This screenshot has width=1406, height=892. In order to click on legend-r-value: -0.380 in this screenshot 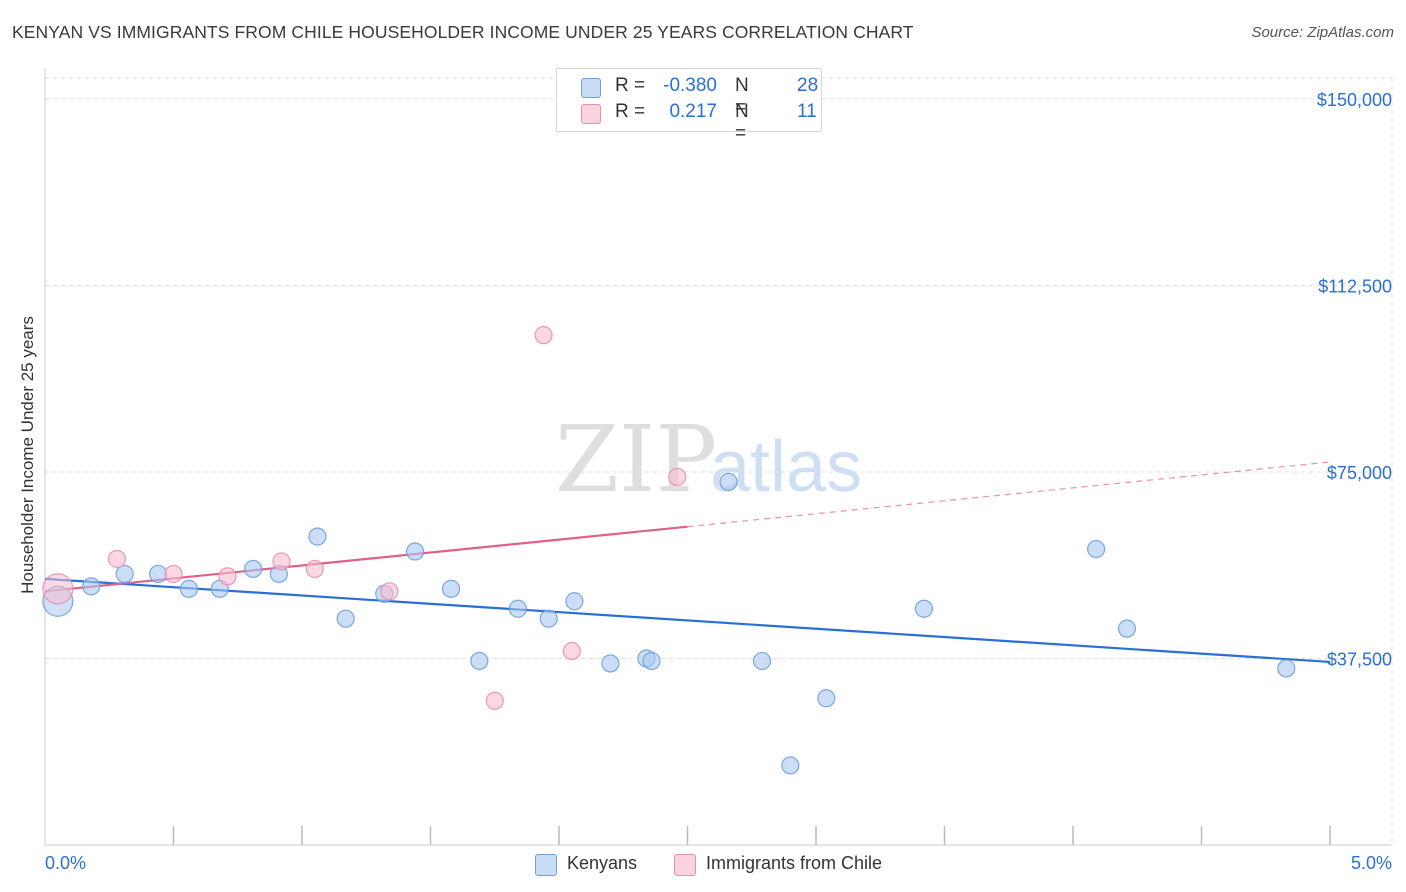, I will do `click(690, 85)`.